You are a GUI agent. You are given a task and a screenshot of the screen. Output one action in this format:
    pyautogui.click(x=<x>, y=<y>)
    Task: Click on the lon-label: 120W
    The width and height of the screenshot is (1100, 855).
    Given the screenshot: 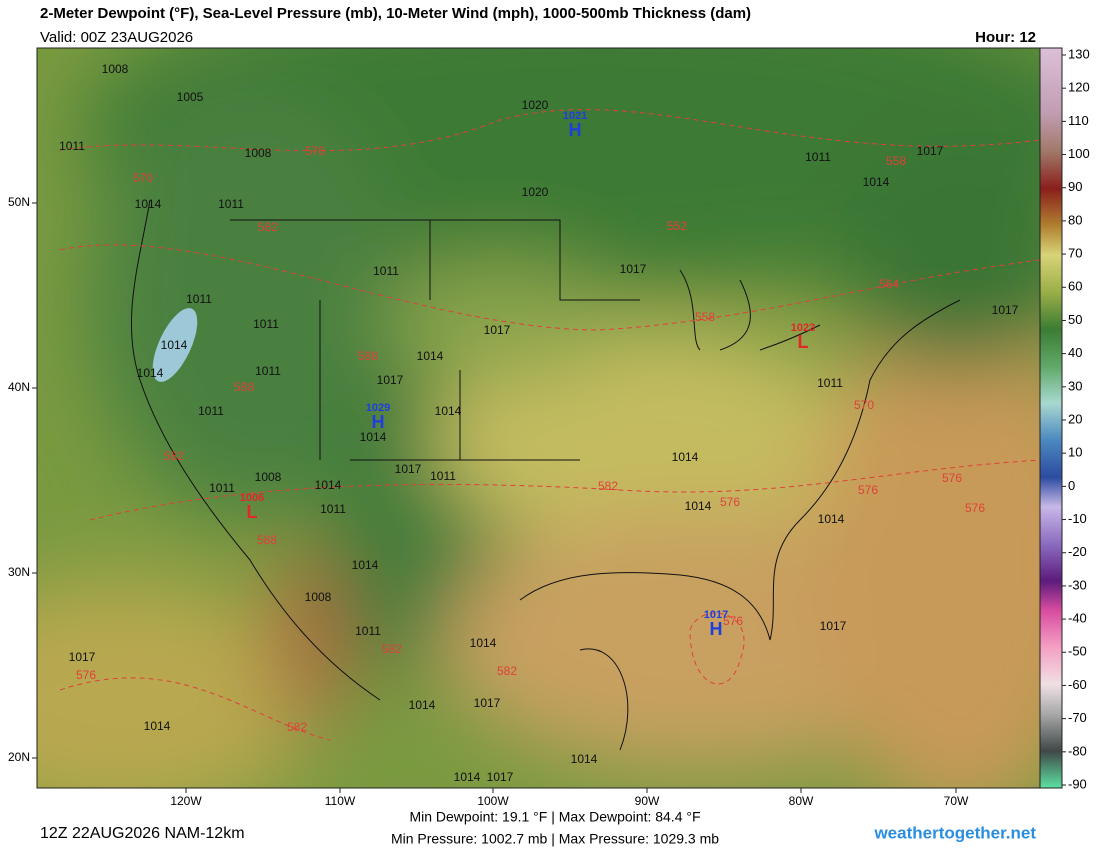 What is the action you would take?
    pyautogui.click(x=186, y=801)
    